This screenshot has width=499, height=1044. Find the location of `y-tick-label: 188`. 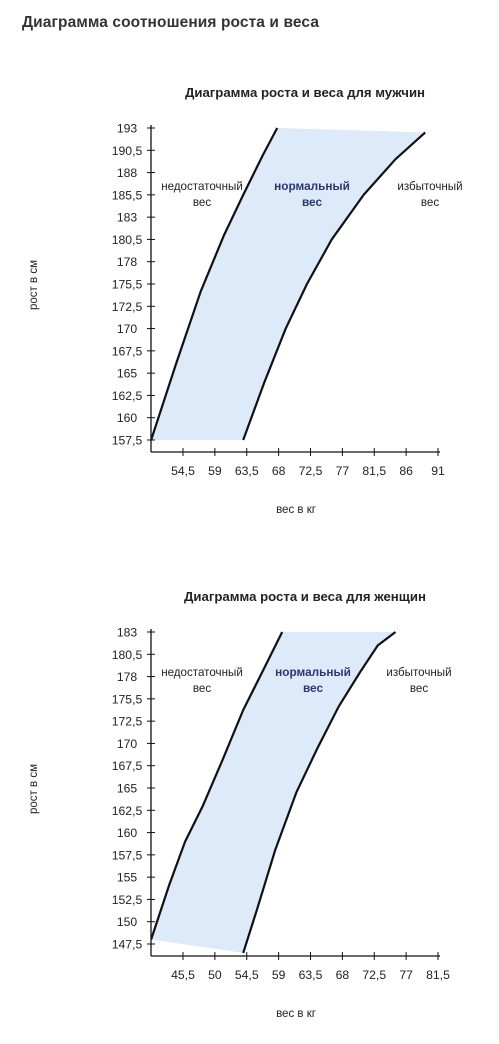

y-tick-label: 188 is located at coordinates (127, 173).